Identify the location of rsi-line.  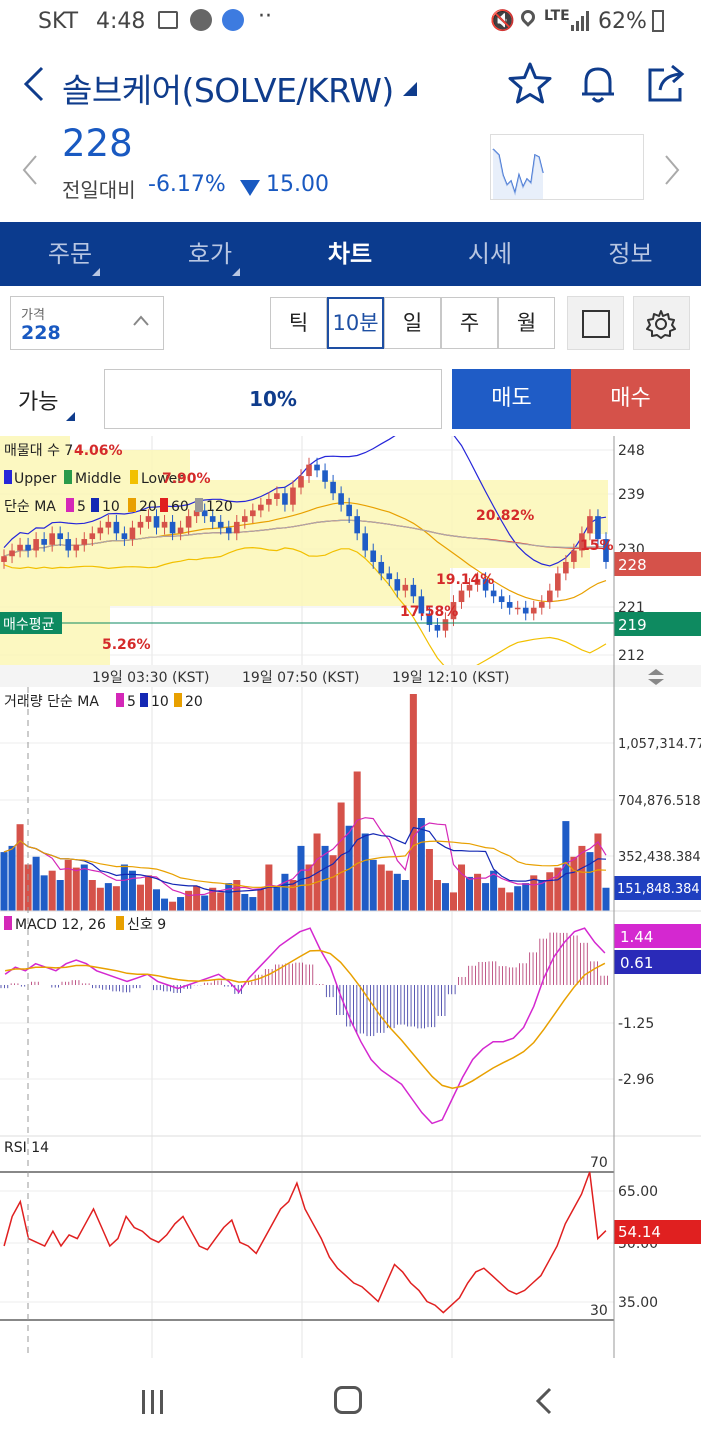
(305, 1242).